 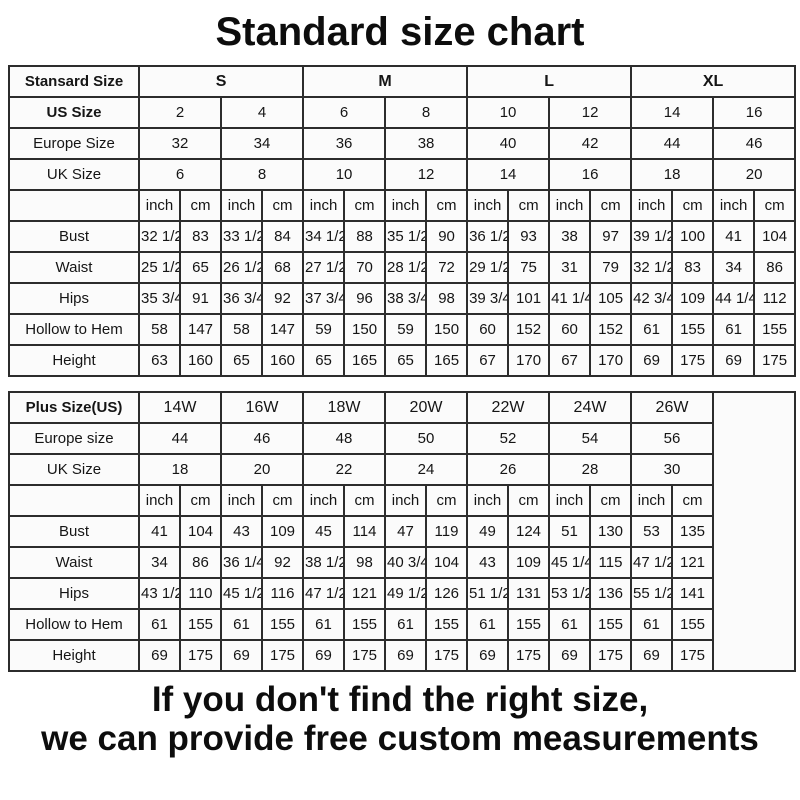 What do you see at coordinates (200, 593) in the screenshot?
I see `size-cell: 110` at bounding box center [200, 593].